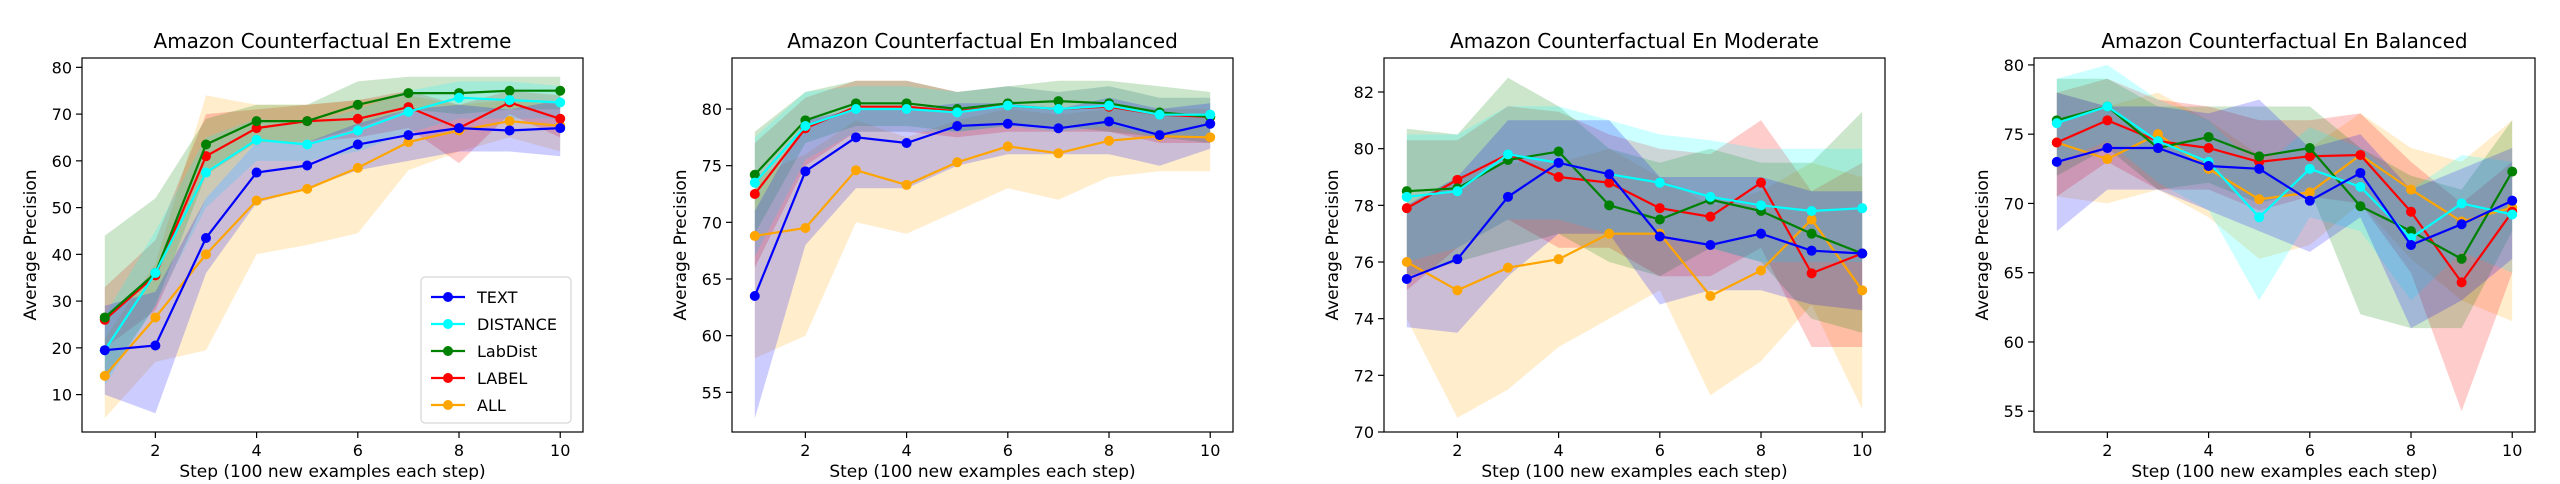  I want to click on legend: TEXT DISTANCE LabDist LABEL ALL, so click(496, 350).